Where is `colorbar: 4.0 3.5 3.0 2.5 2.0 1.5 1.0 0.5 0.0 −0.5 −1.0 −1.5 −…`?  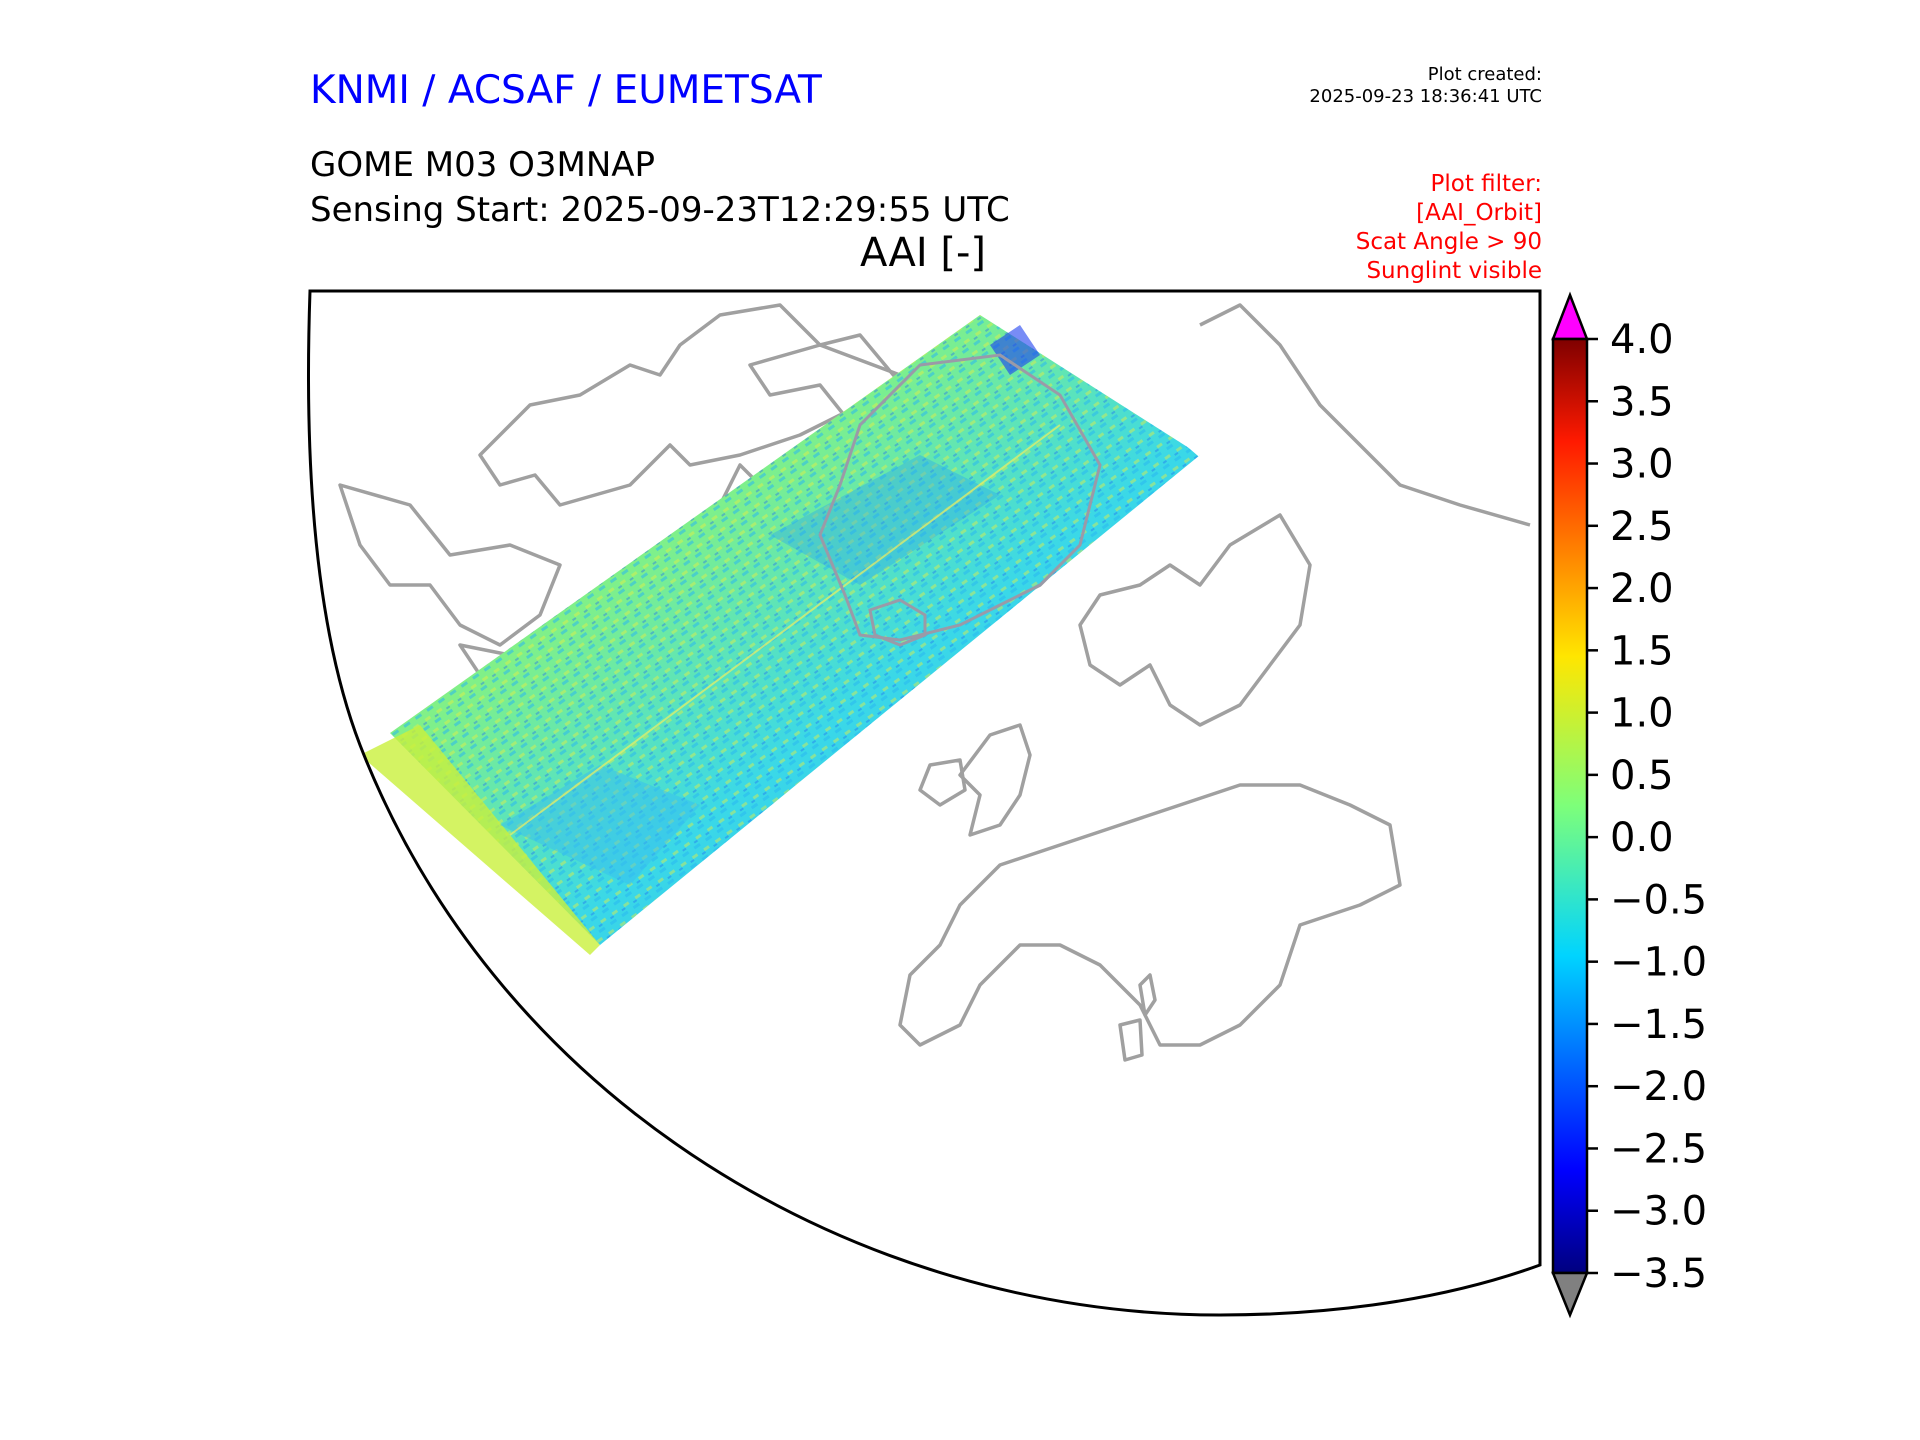
colorbar: 4.0 3.5 3.0 2.5 2.0 1.5 1.0 0.5 0.0 −0.5 −1.0 −1.5 −… is located at coordinates (1629, 805).